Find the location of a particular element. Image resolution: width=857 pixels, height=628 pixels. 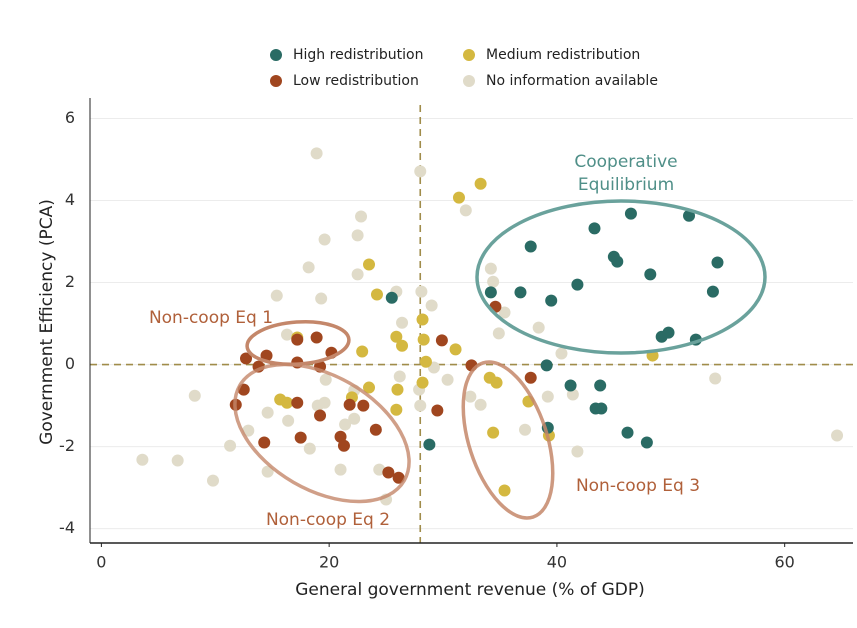

x-tick-label: 20 is located at coordinates (329, 562).